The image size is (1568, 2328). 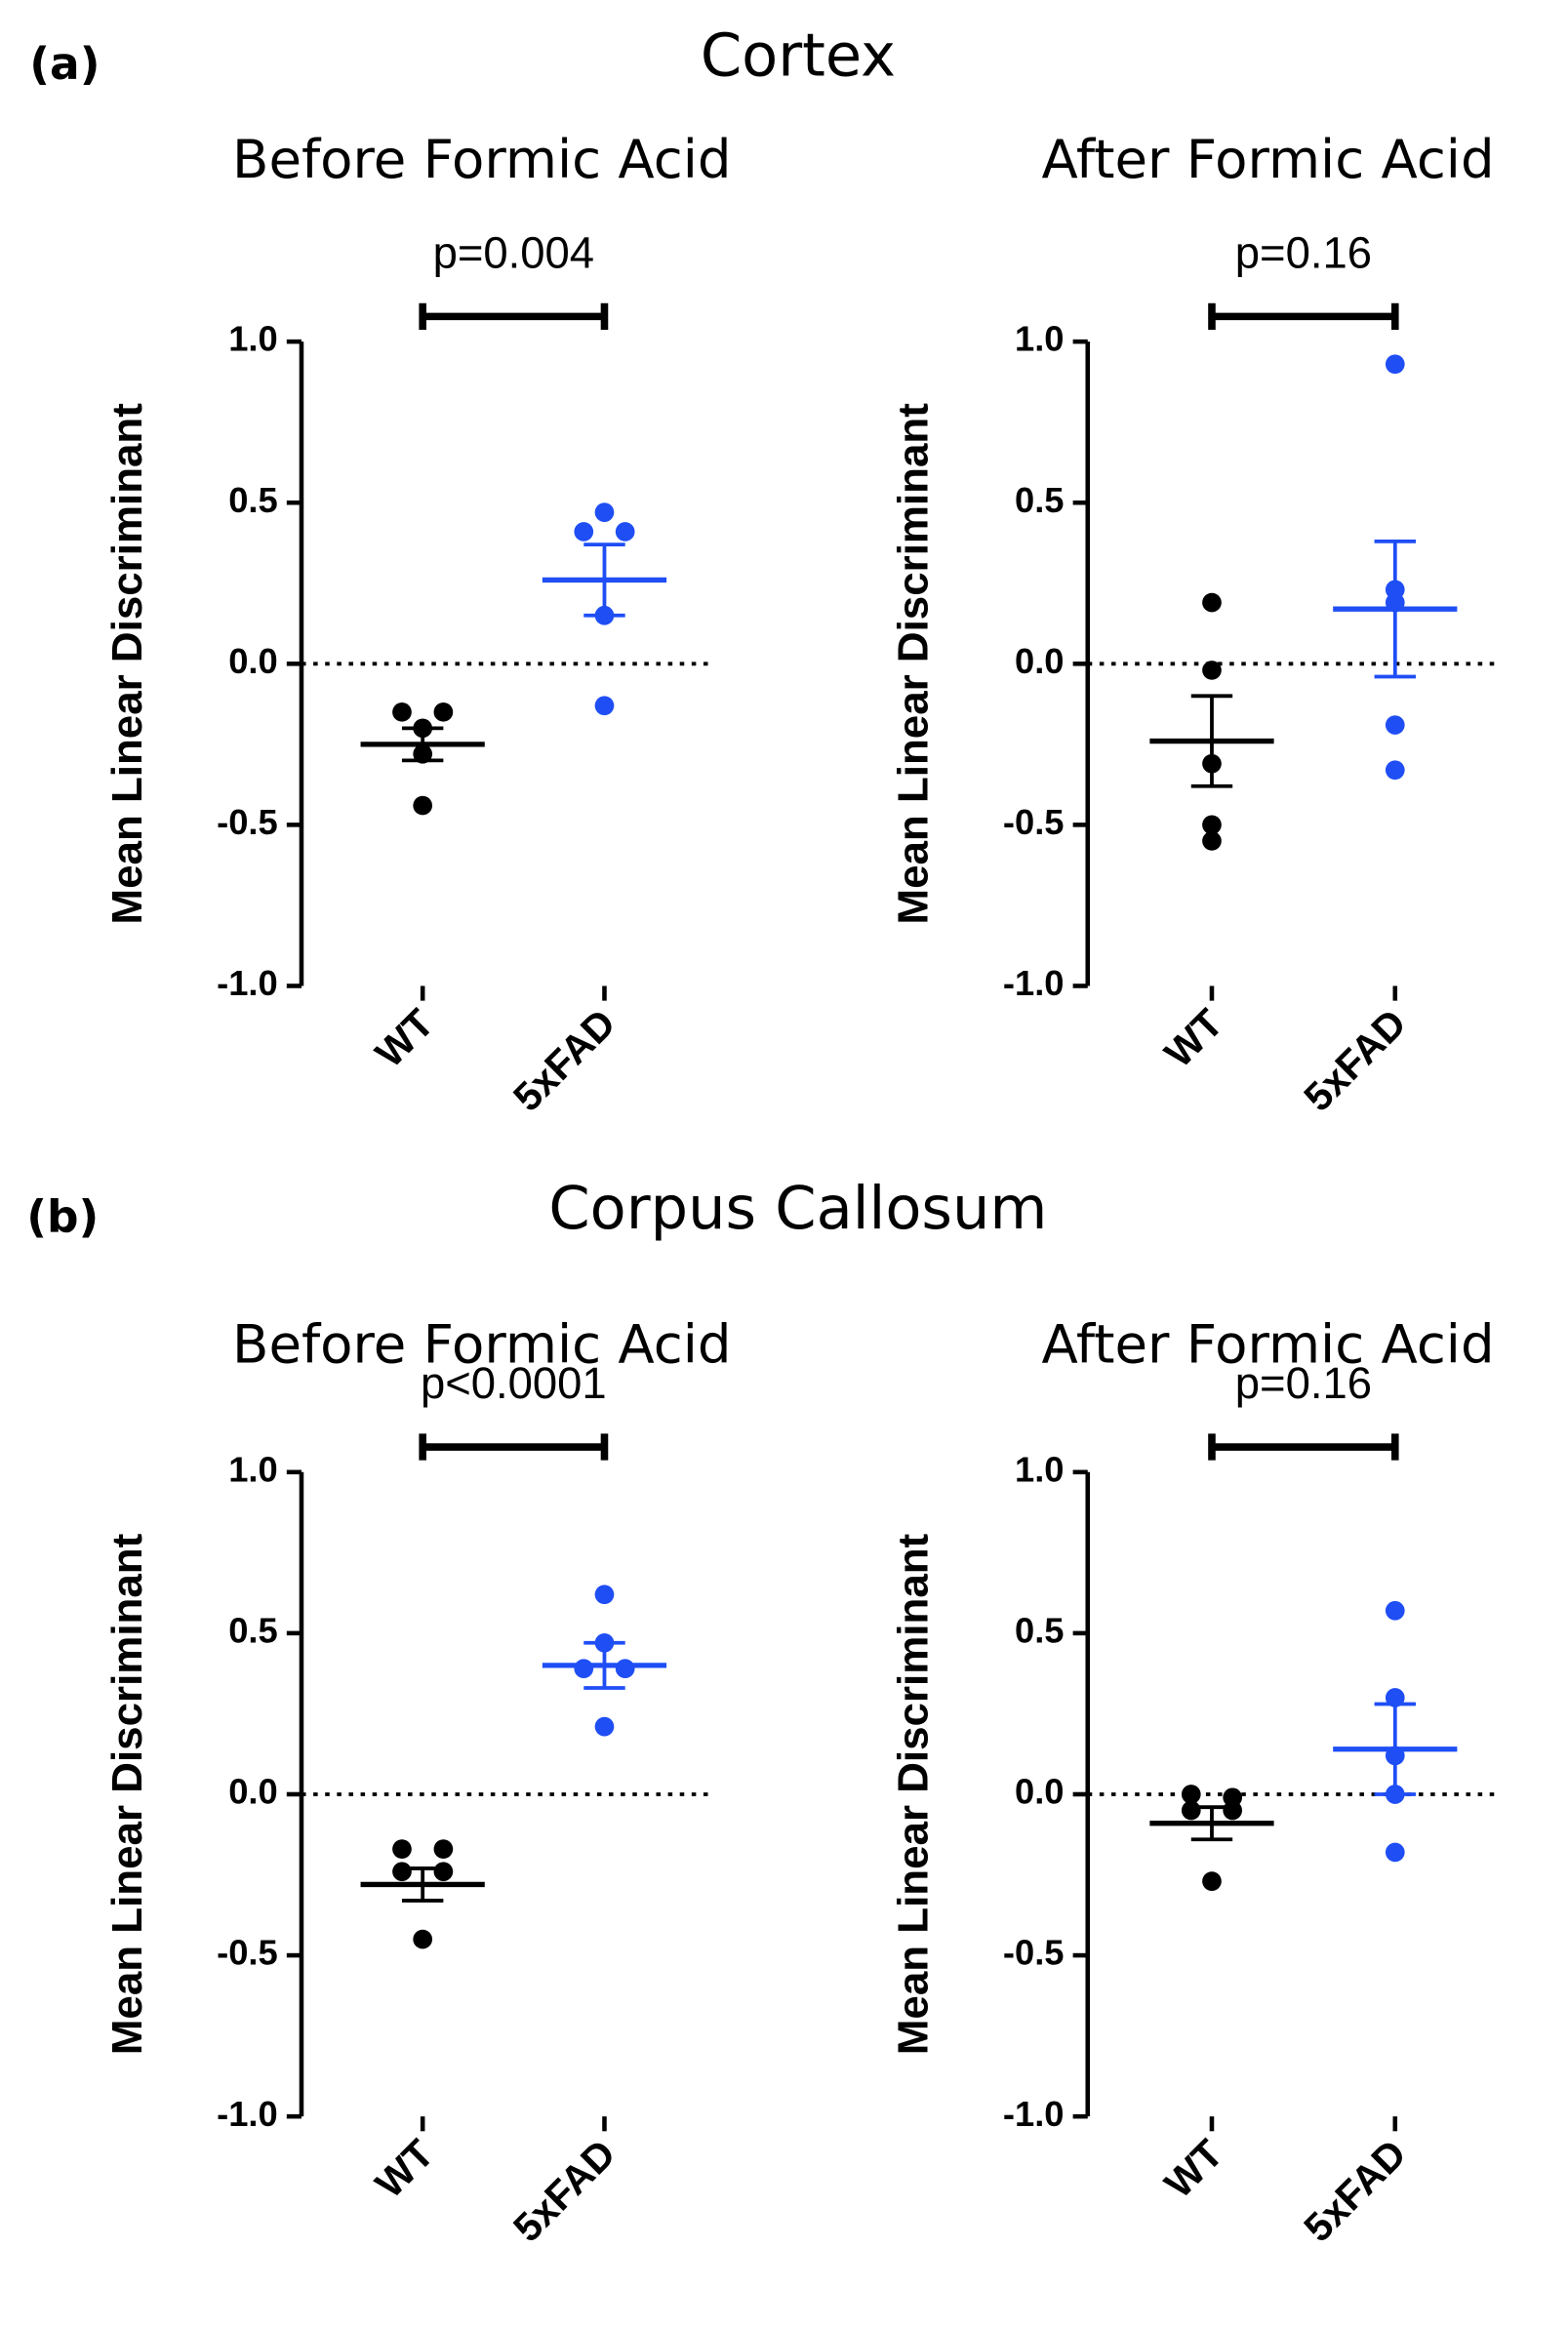 What do you see at coordinates (797, 1209) in the screenshot?
I see `section-title: Corpus Callosum` at bounding box center [797, 1209].